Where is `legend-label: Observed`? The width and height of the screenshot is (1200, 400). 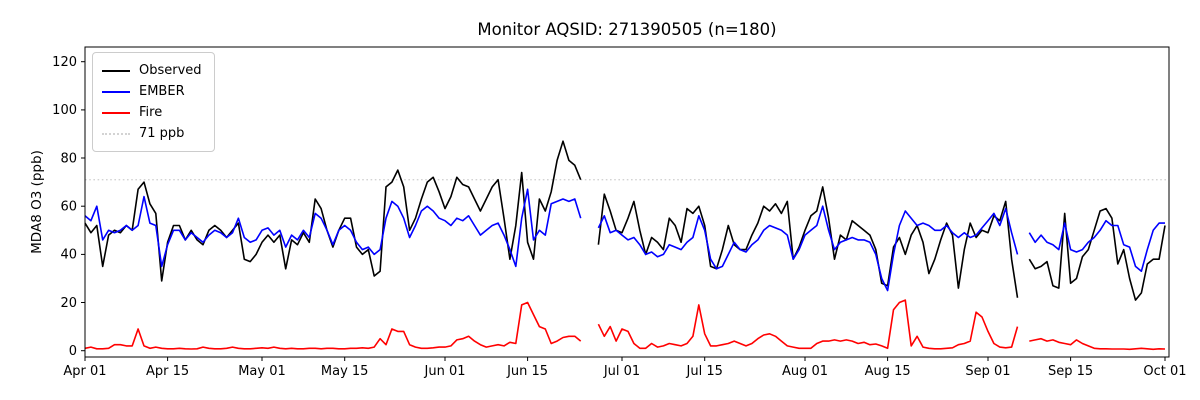 legend-label: Observed is located at coordinates (170, 70).